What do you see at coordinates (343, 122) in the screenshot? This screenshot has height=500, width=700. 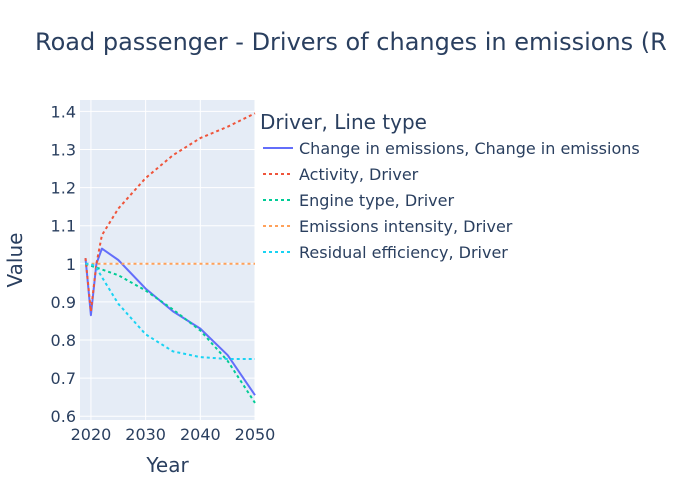 I see `legend-title: Driver, Line type` at bounding box center [343, 122].